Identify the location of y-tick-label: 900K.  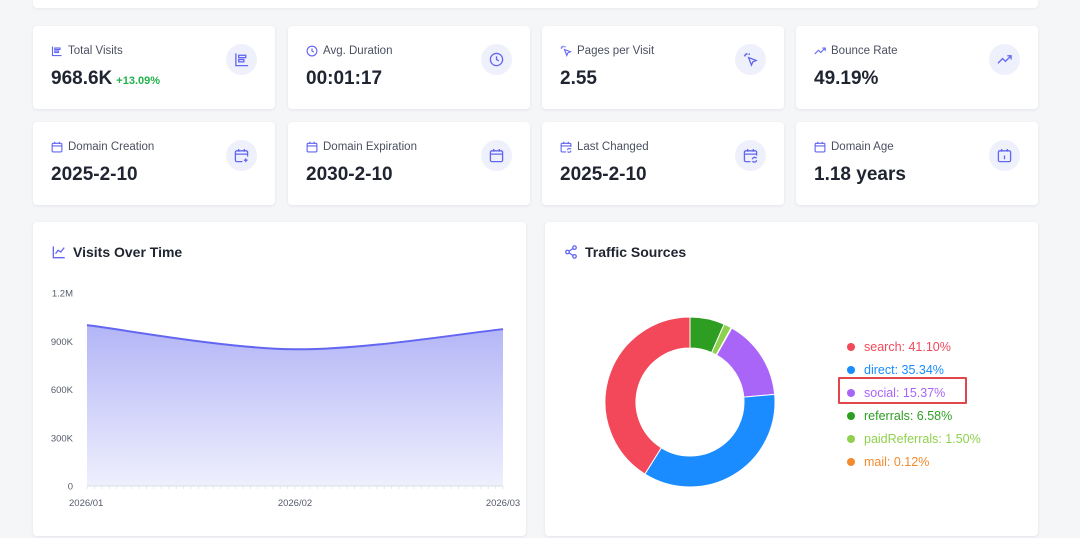
(62, 342).